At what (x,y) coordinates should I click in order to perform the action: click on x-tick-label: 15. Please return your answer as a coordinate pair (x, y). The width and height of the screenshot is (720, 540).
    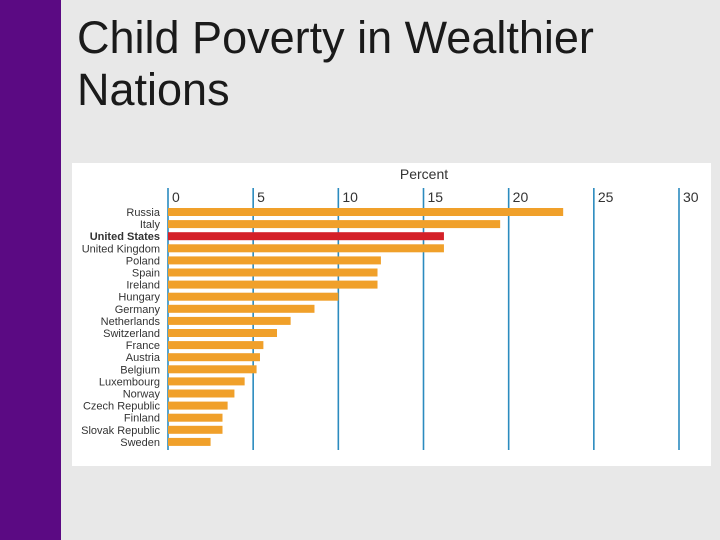
    Looking at the image, I should click on (436, 197).